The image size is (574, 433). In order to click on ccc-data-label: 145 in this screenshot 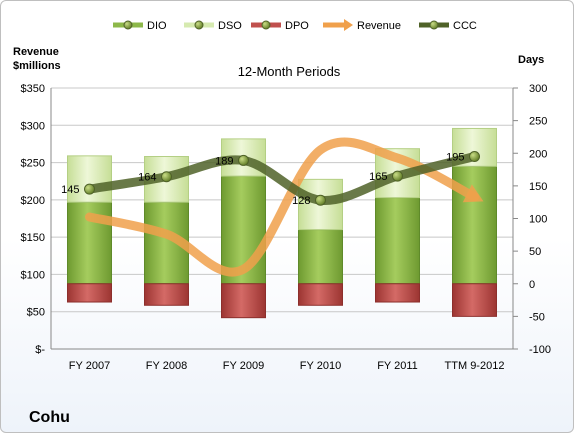, I will do `click(70, 190)`.